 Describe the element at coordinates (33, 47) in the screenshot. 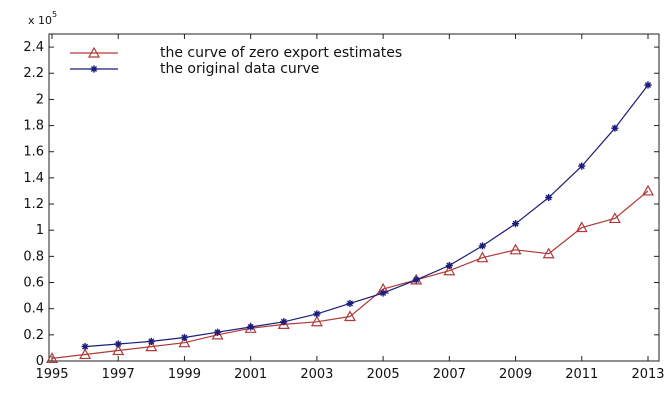

I see `y-tick-label: 2.4` at that location.